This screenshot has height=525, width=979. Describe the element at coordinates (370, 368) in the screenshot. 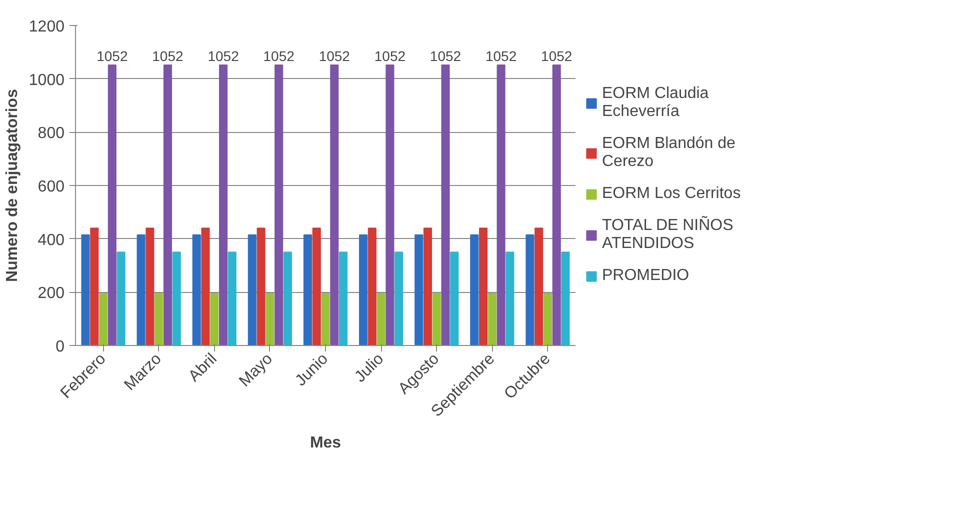

I see `x-tick-label: Julio` at that location.